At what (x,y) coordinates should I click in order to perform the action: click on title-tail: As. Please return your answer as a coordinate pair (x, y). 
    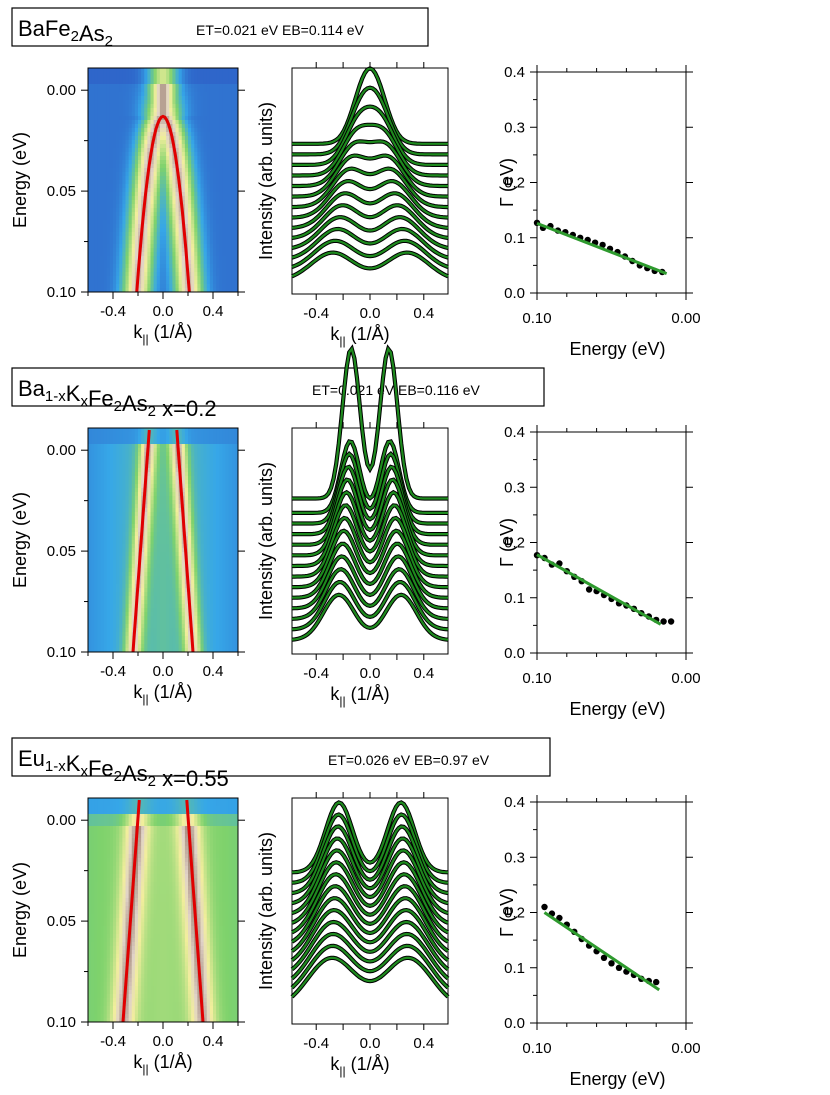
    Looking at the image, I should click on (135, 403).